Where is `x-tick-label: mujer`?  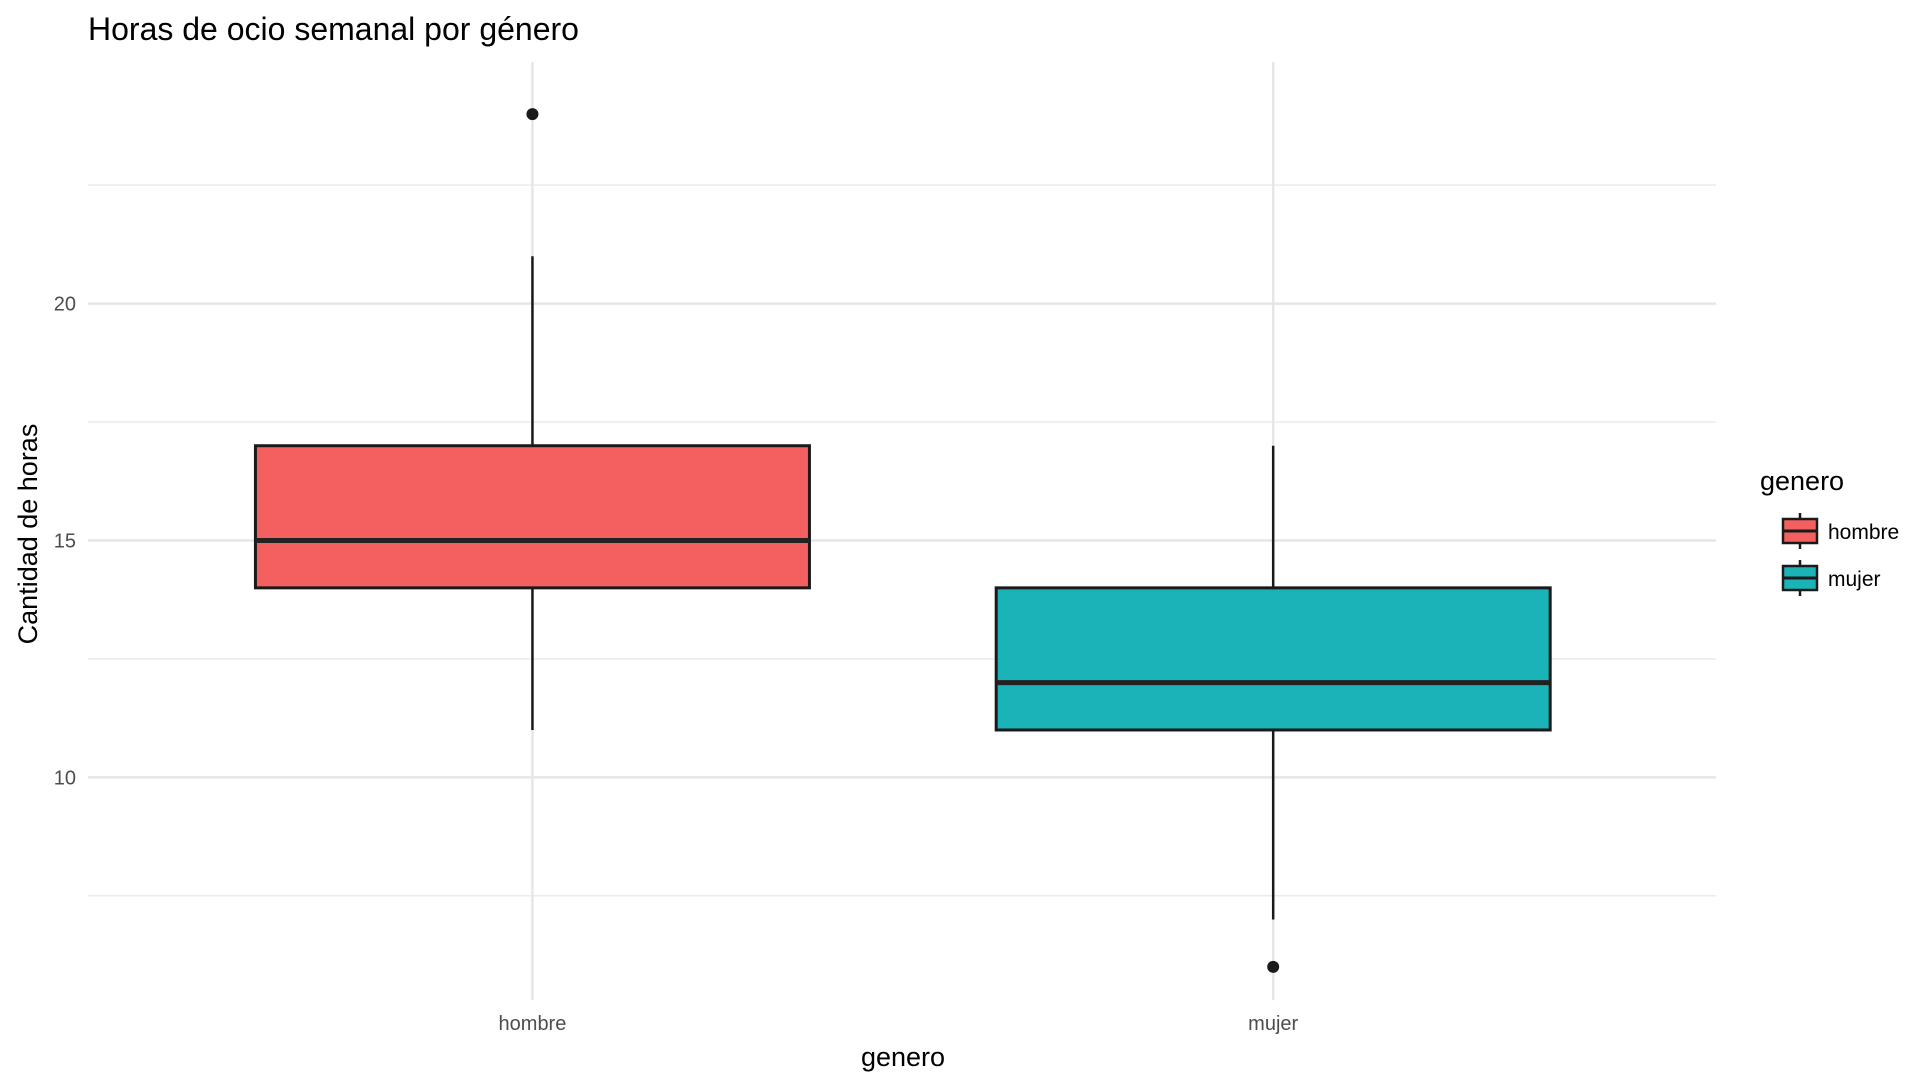
x-tick-label: mujer is located at coordinates (1273, 1024).